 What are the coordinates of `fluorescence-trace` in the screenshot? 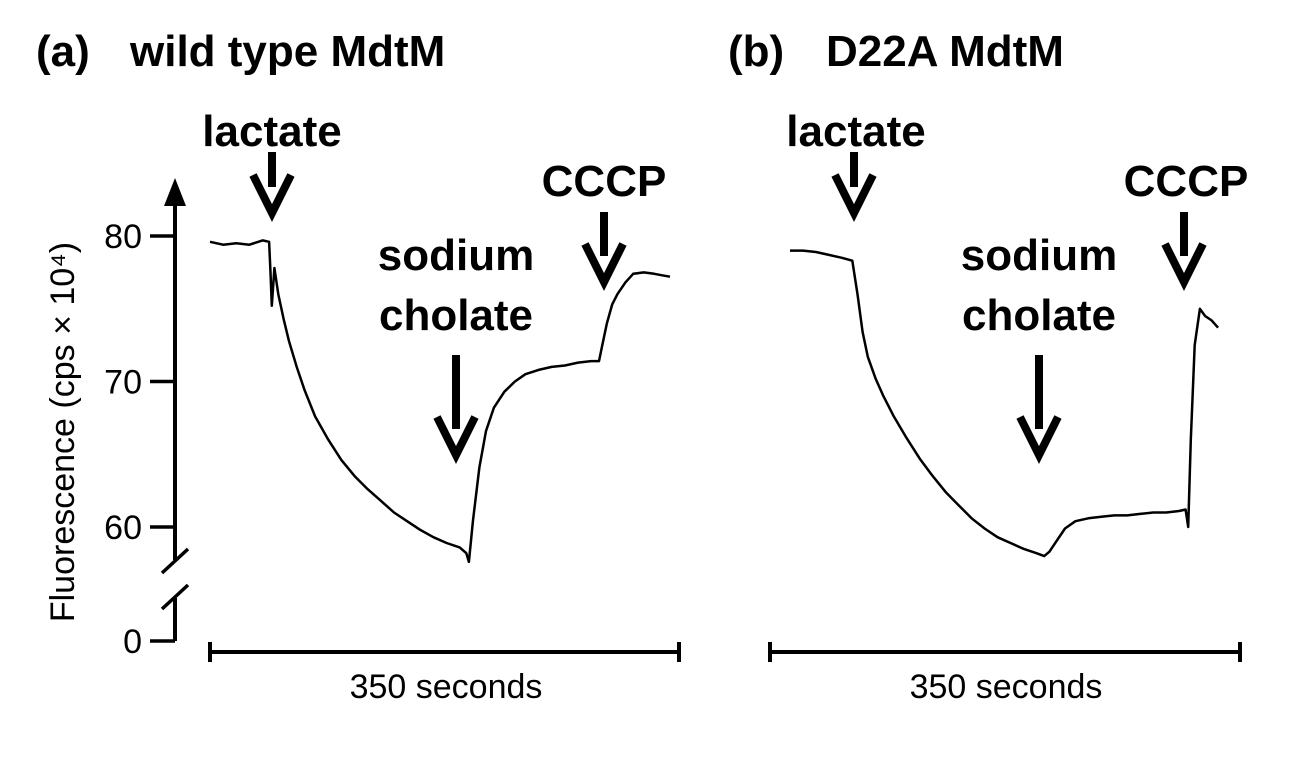 It's located at (1005, 403).